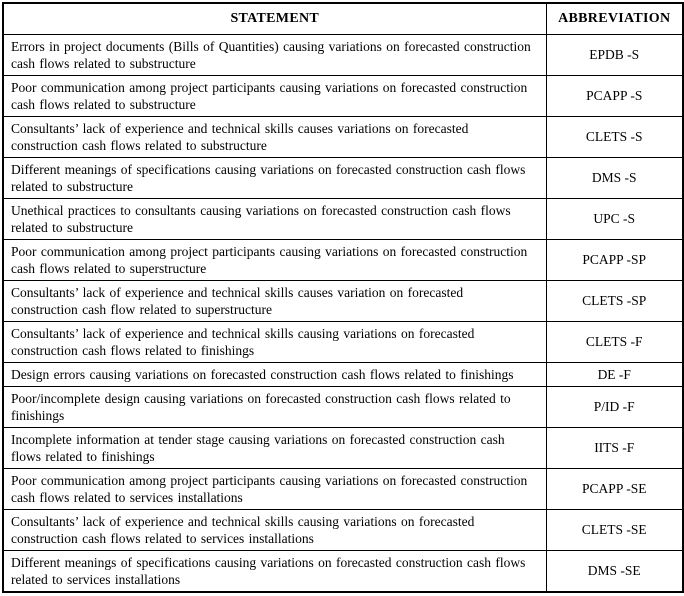  What do you see at coordinates (614, 448) in the screenshot?
I see `abbreviation-cell: IITS -F` at bounding box center [614, 448].